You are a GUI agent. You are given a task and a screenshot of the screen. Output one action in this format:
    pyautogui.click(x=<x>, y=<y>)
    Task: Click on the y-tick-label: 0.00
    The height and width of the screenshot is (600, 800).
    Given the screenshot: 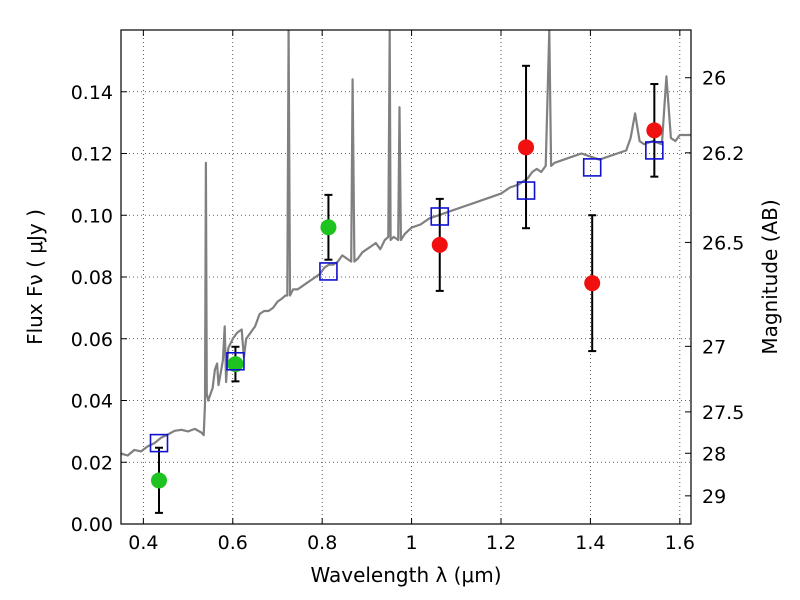 What is the action you would take?
    pyautogui.click(x=92, y=525)
    